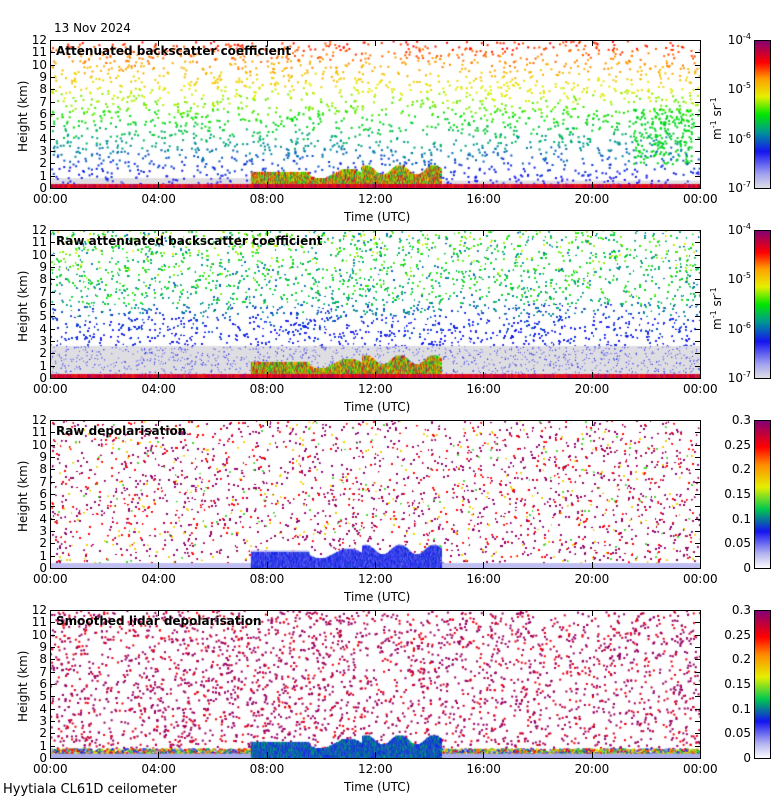  I want to click on y-tick-label: 9, so click(43, 267).